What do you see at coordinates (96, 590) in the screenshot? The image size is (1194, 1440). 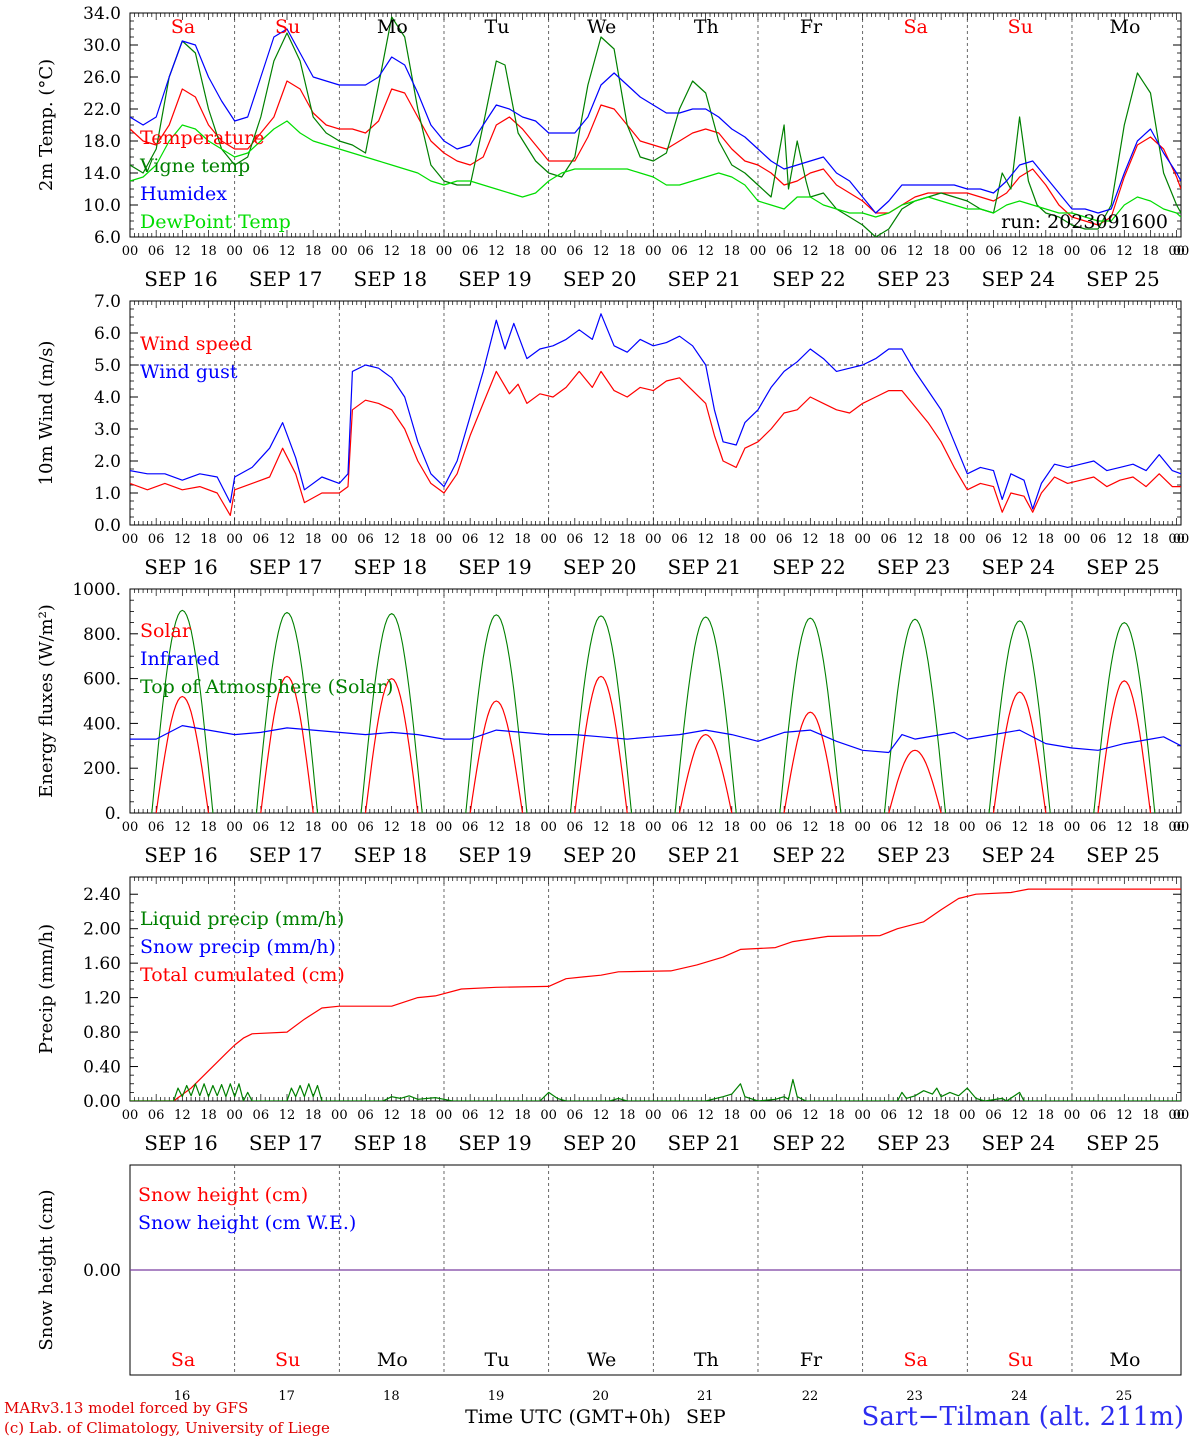 I see `y-tick-label: 1000.` at bounding box center [96, 590].